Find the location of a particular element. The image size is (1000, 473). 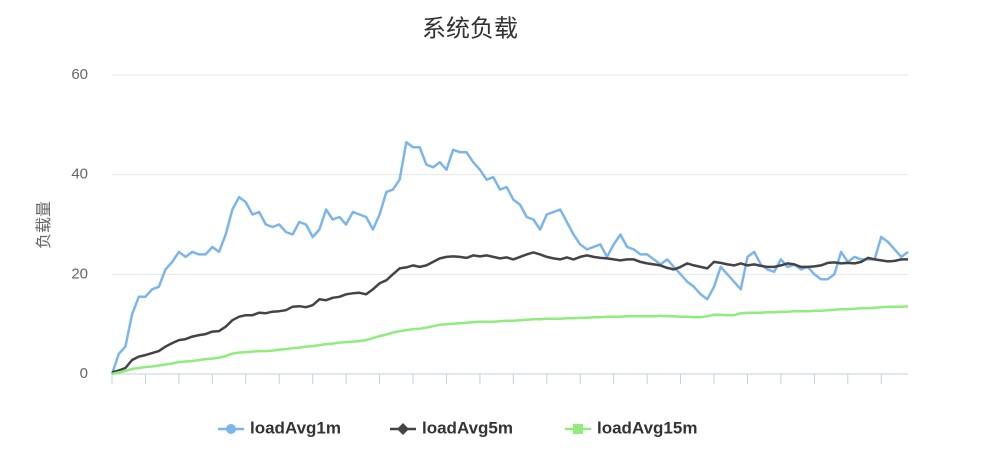

y-tick-label: 0 is located at coordinates (84, 373).